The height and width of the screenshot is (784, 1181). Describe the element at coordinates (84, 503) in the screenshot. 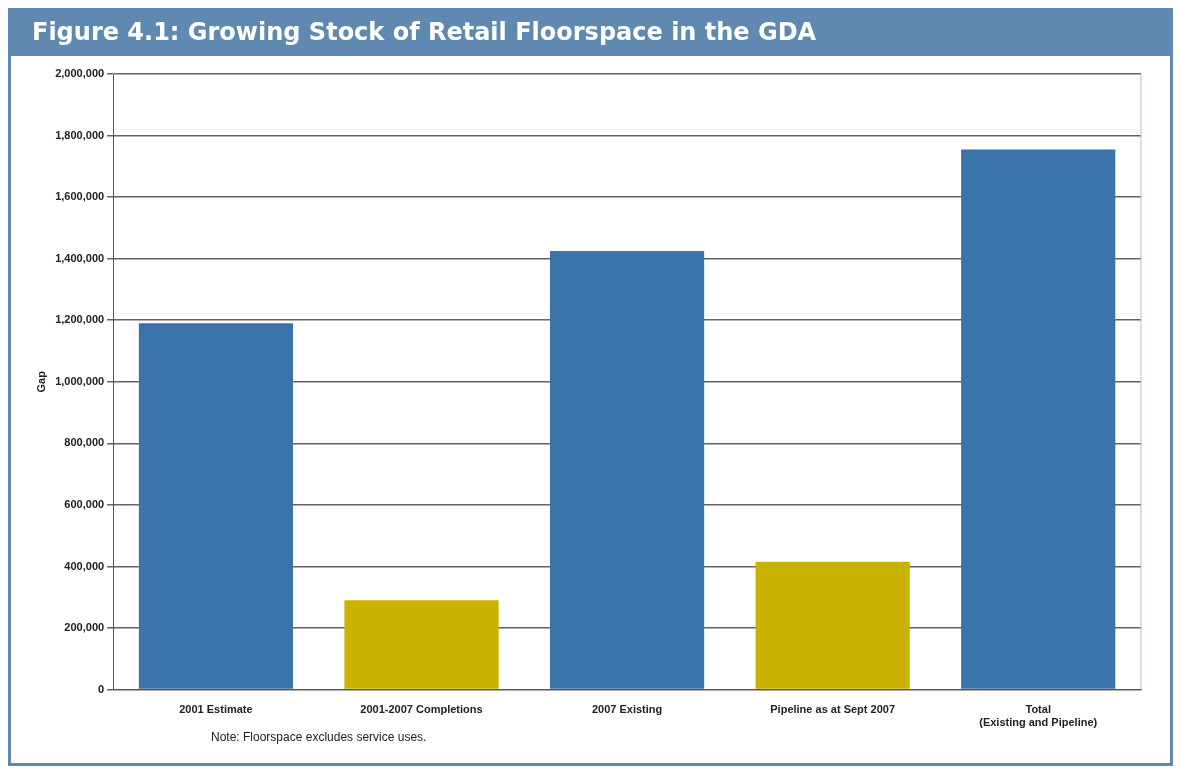

I see `y-tick-label: 600,000` at that location.